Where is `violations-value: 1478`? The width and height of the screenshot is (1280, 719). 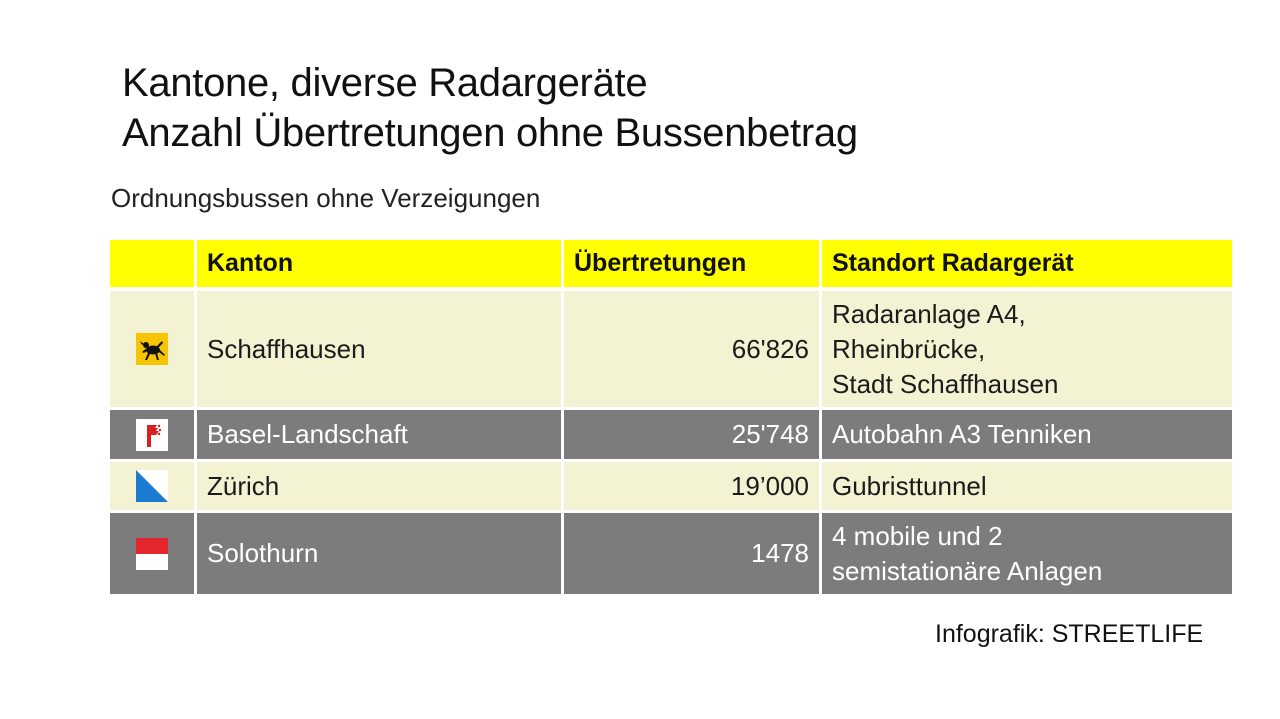 violations-value: 1478 is located at coordinates (693, 553).